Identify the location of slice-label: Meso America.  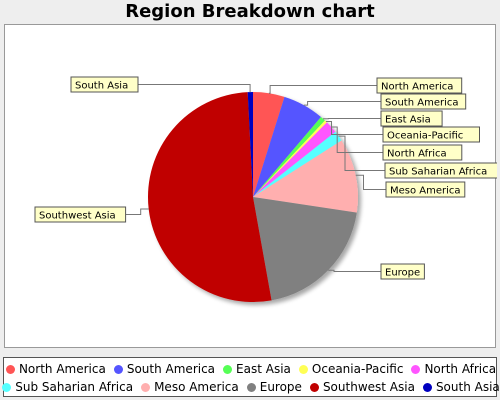
(425, 191).